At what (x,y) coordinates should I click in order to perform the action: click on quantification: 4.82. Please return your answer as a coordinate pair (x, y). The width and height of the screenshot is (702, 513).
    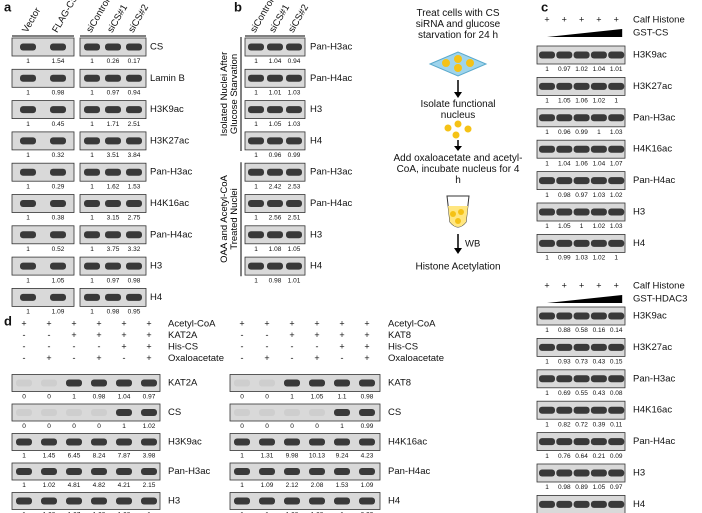
    Looking at the image, I should click on (99, 485).